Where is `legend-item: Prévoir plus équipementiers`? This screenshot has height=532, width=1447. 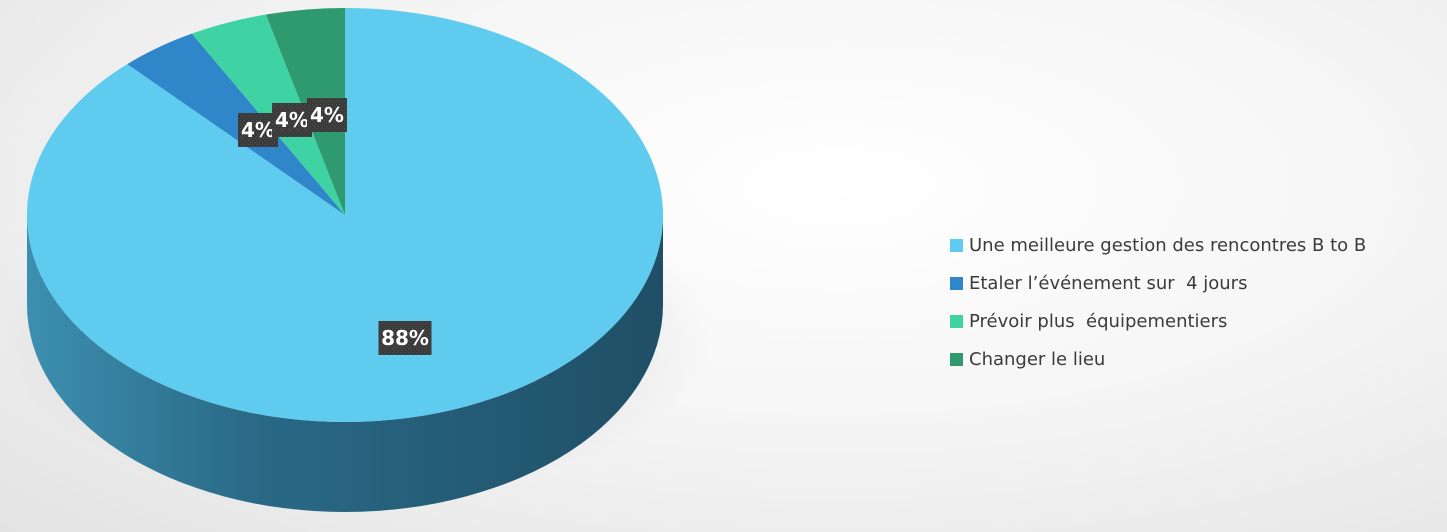 legend-item: Prévoir plus équipementiers is located at coordinates (1158, 321).